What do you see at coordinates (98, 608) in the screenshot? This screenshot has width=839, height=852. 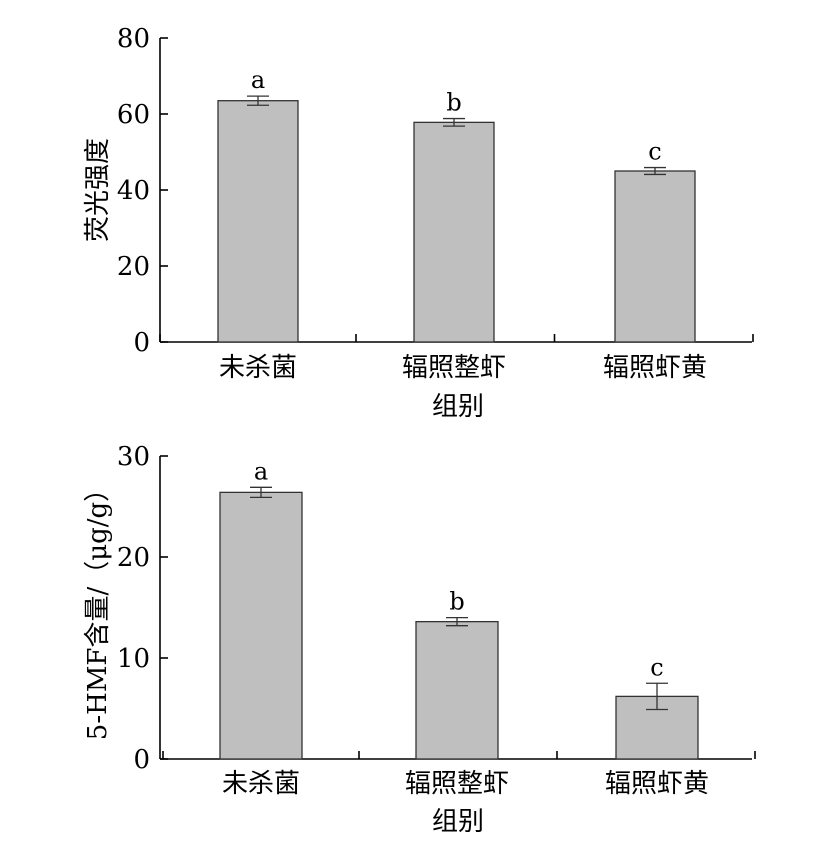 I see `y-axis-title: 5-HMF含量/（μg/g）` at bounding box center [98, 608].